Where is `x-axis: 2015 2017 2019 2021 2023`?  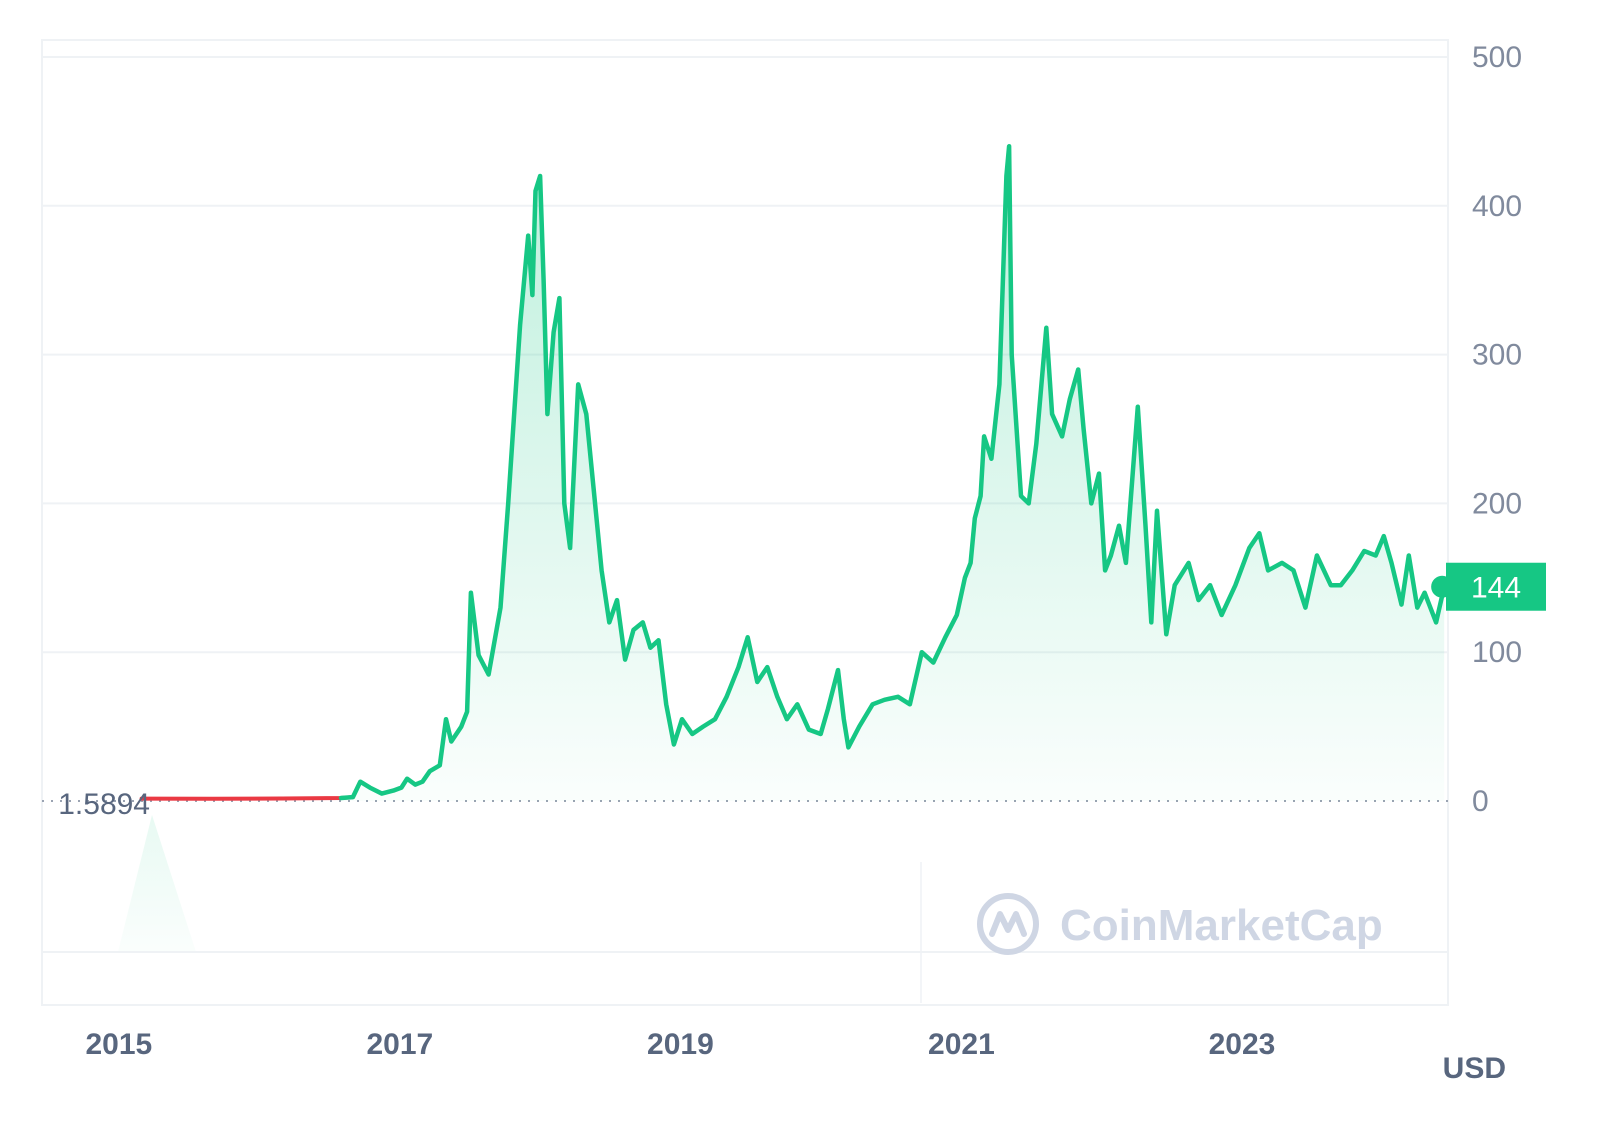
x-axis: 2015 2017 2019 2021 2023 is located at coordinates (680, 1044).